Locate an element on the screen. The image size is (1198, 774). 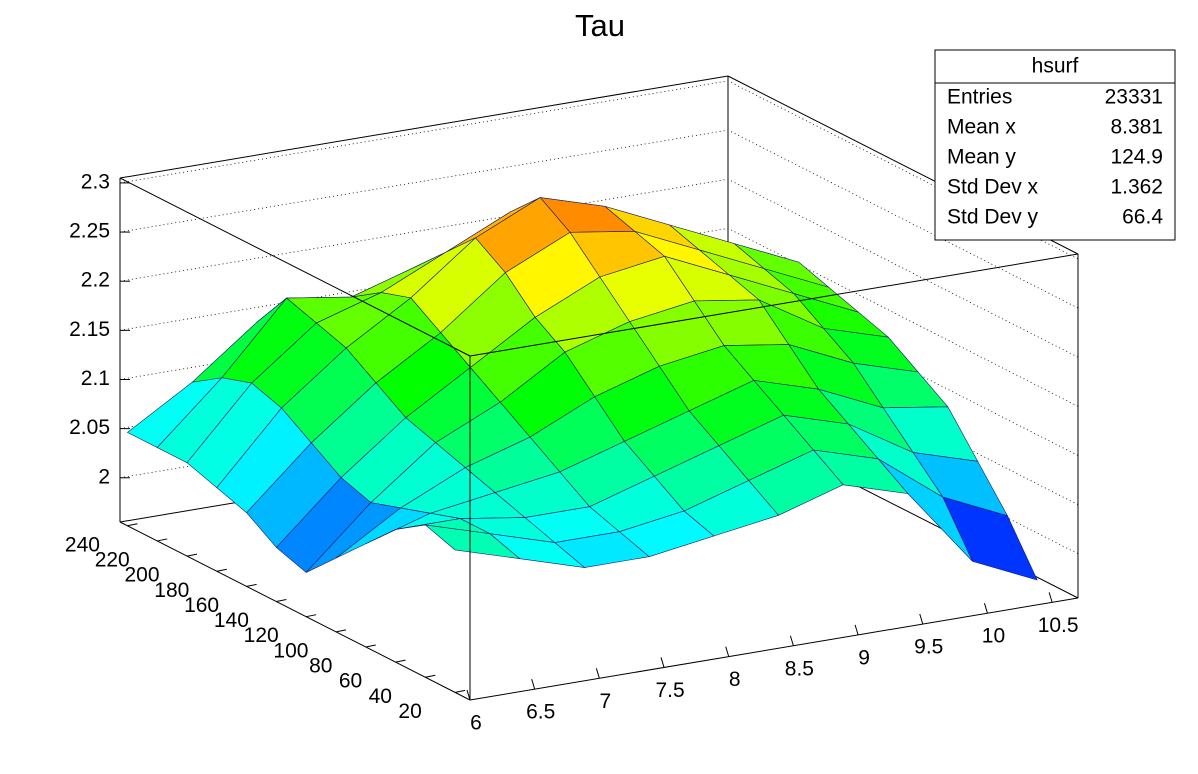
x-tick-label: 9 is located at coordinates (864, 657).